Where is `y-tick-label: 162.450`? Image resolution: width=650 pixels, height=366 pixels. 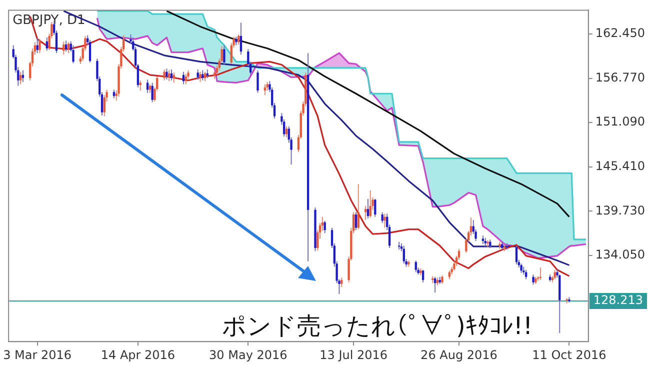 y-tick-label: 162.450 is located at coordinates (620, 33).